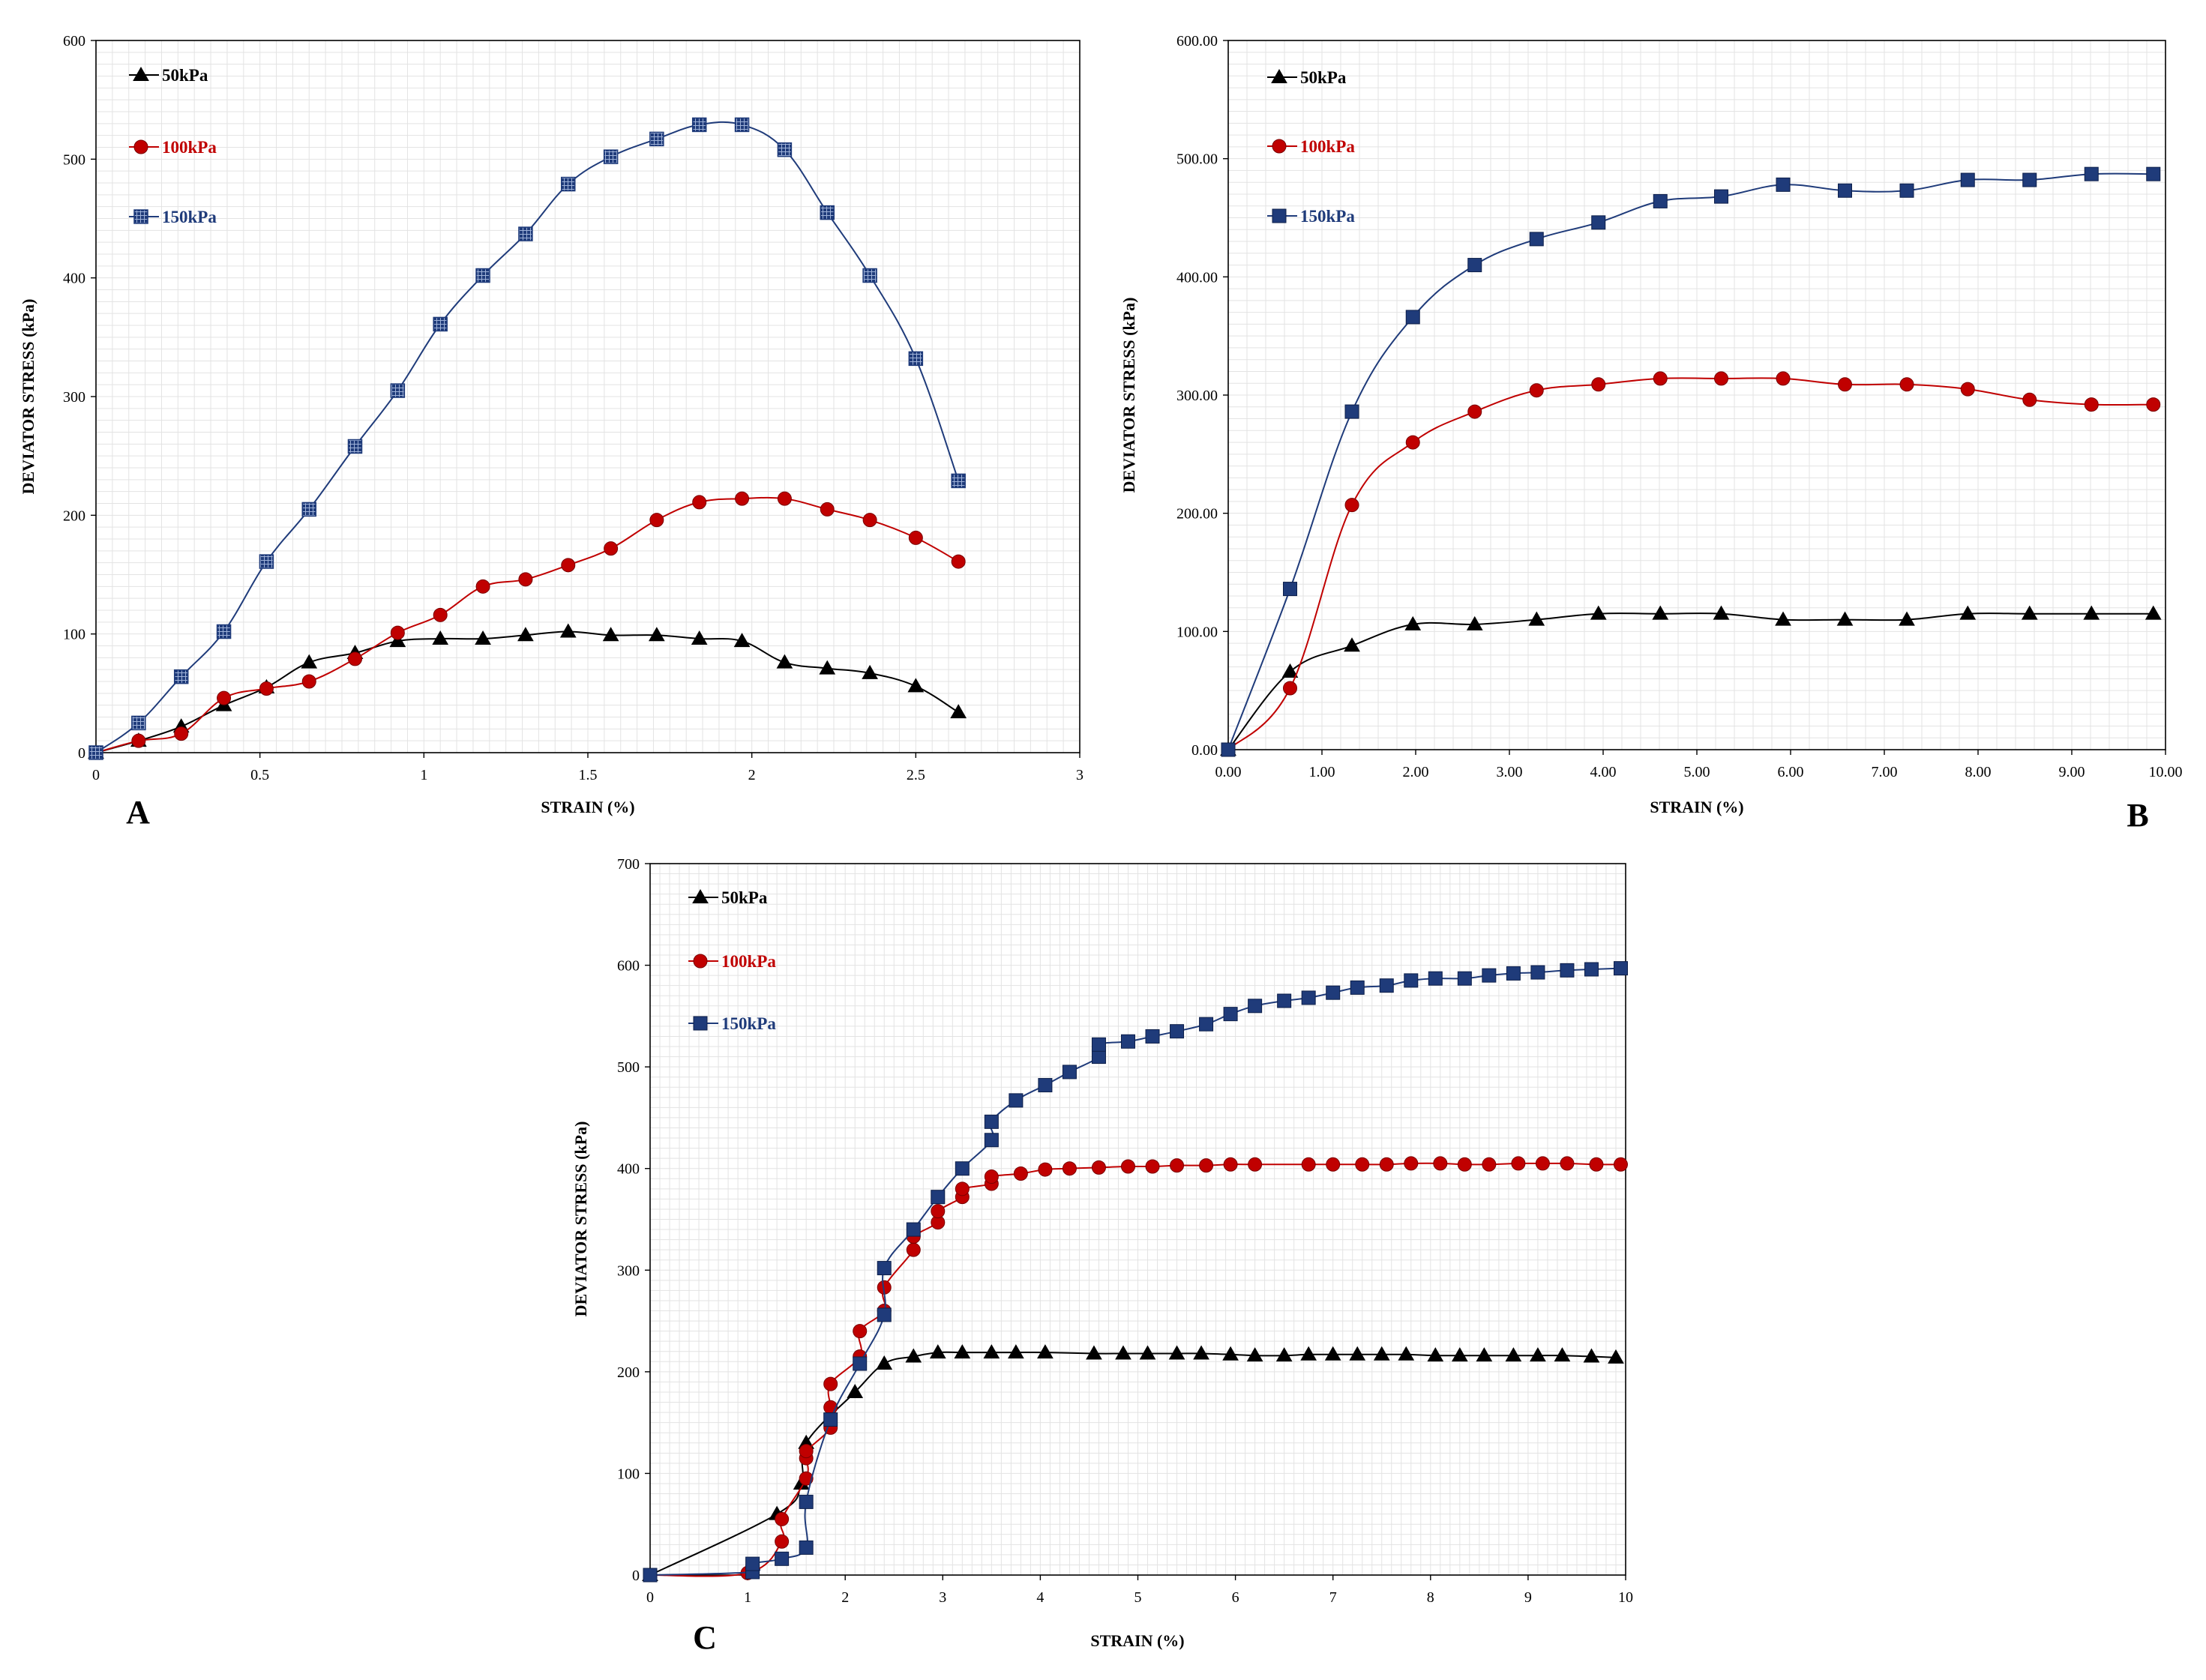  I want to click on y-tick-label: 300, so click(74, 397).